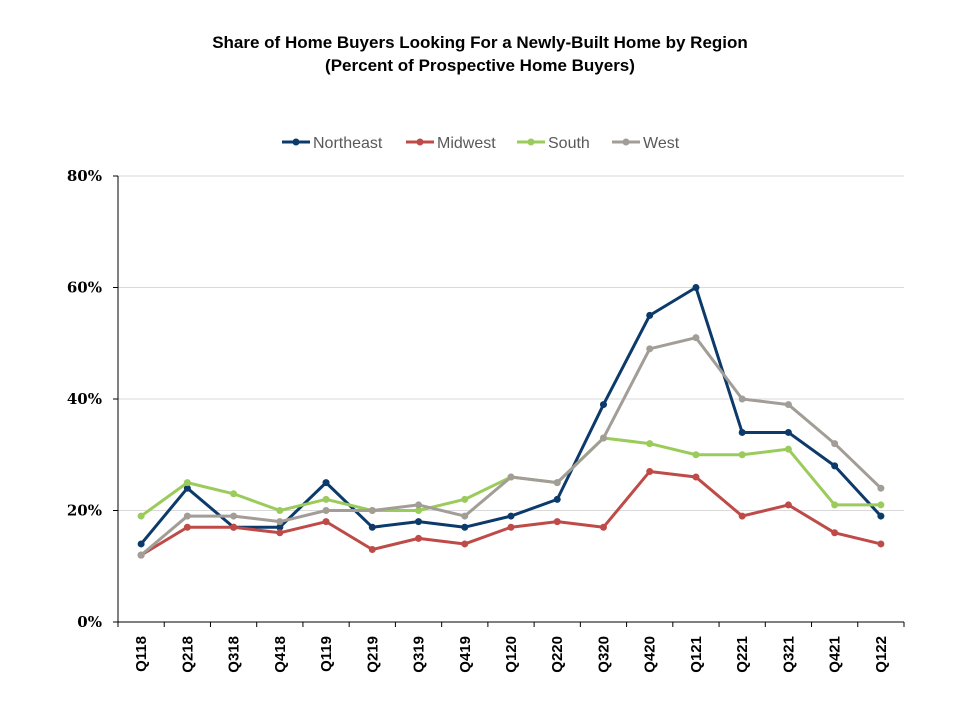 This screenshot has height=720, width=960. What do you see at coordinates (835, 654) in the screenshot?
I see `x-tick-label: Q421` at bounding box center [835, 654].